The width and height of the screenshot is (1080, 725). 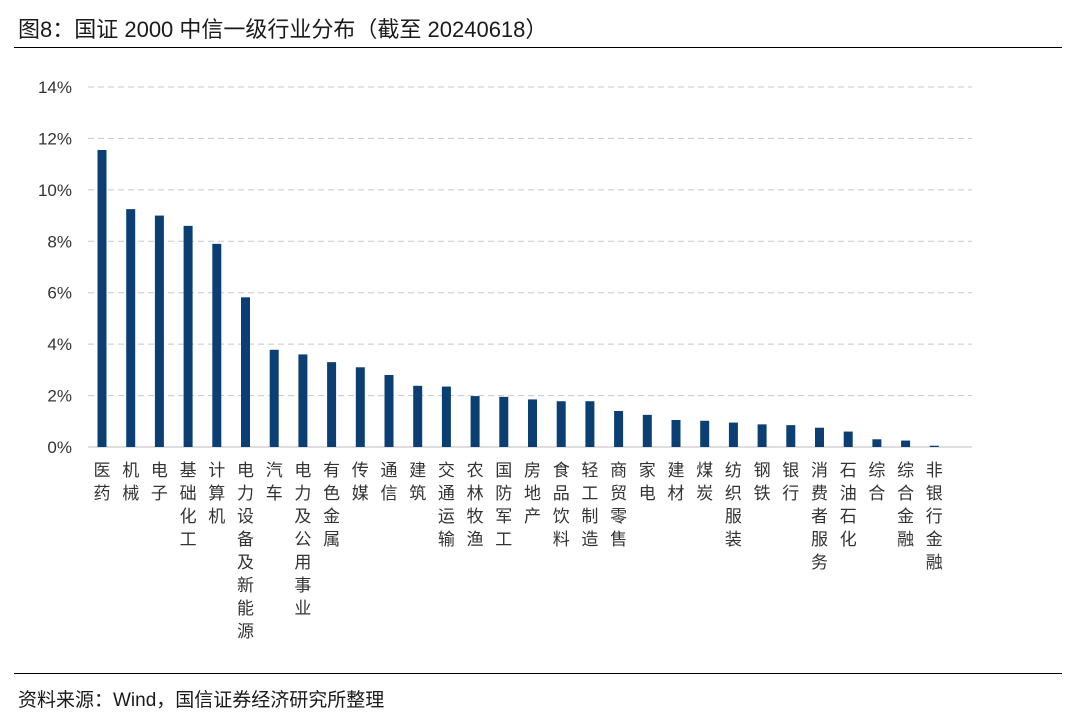 What do you see at coordinates (589, 505) in the screenshot?
I see `x-category-label: 轻工制造` at bounding box center [589, 505].